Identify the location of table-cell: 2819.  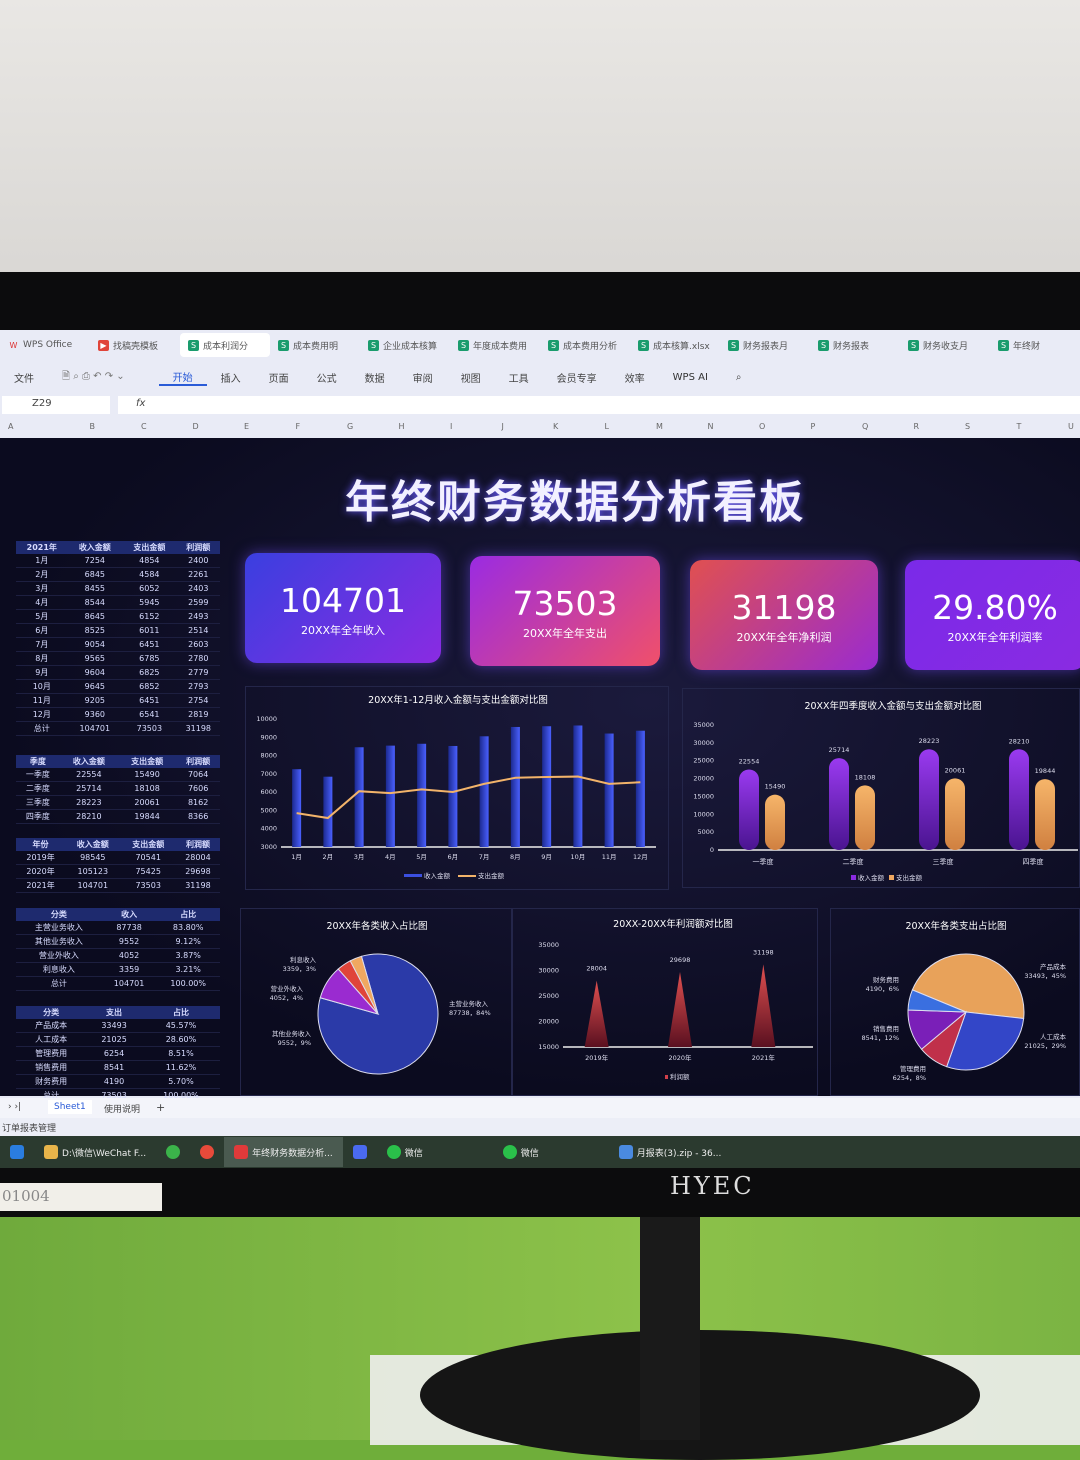
(198, 715).